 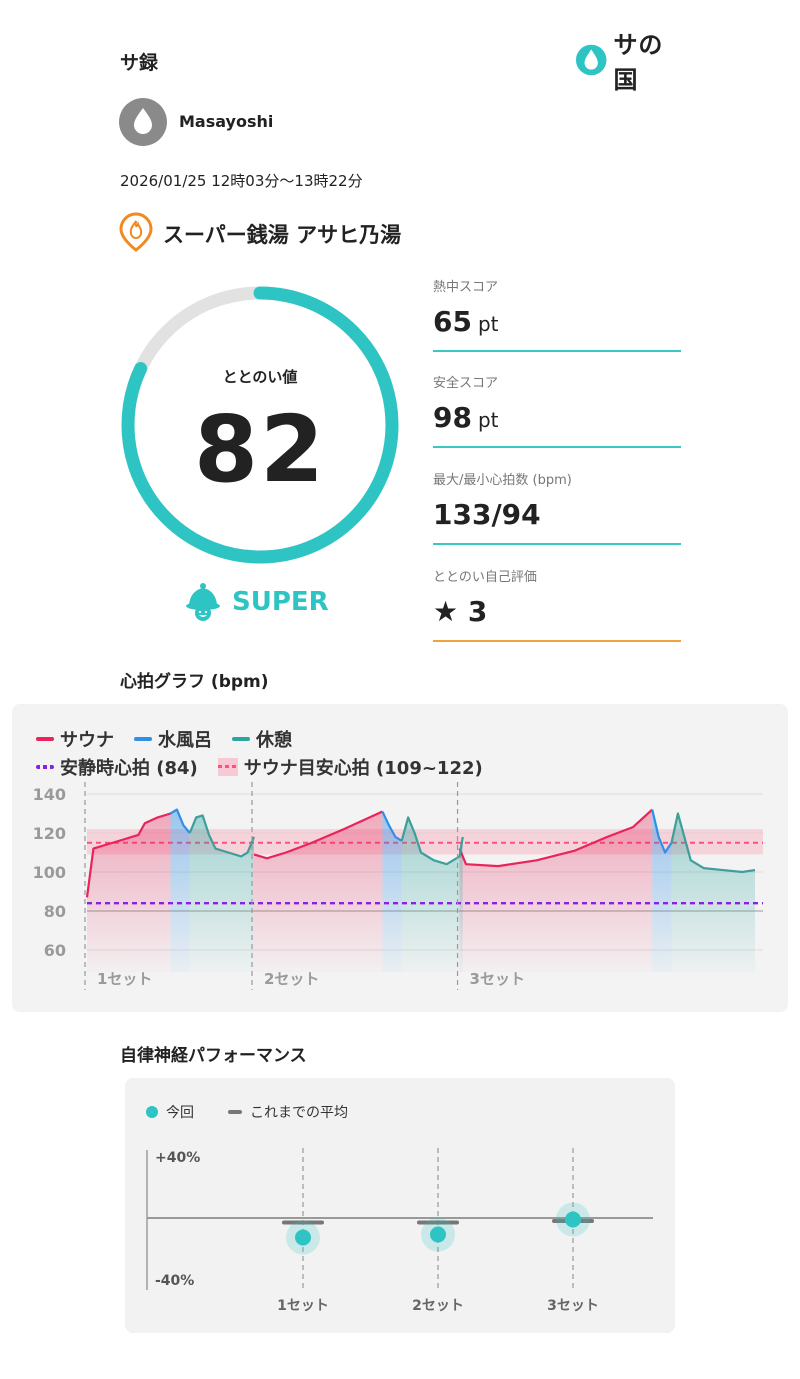 I want to click on rest-swatch, so click(x=241, y=739).